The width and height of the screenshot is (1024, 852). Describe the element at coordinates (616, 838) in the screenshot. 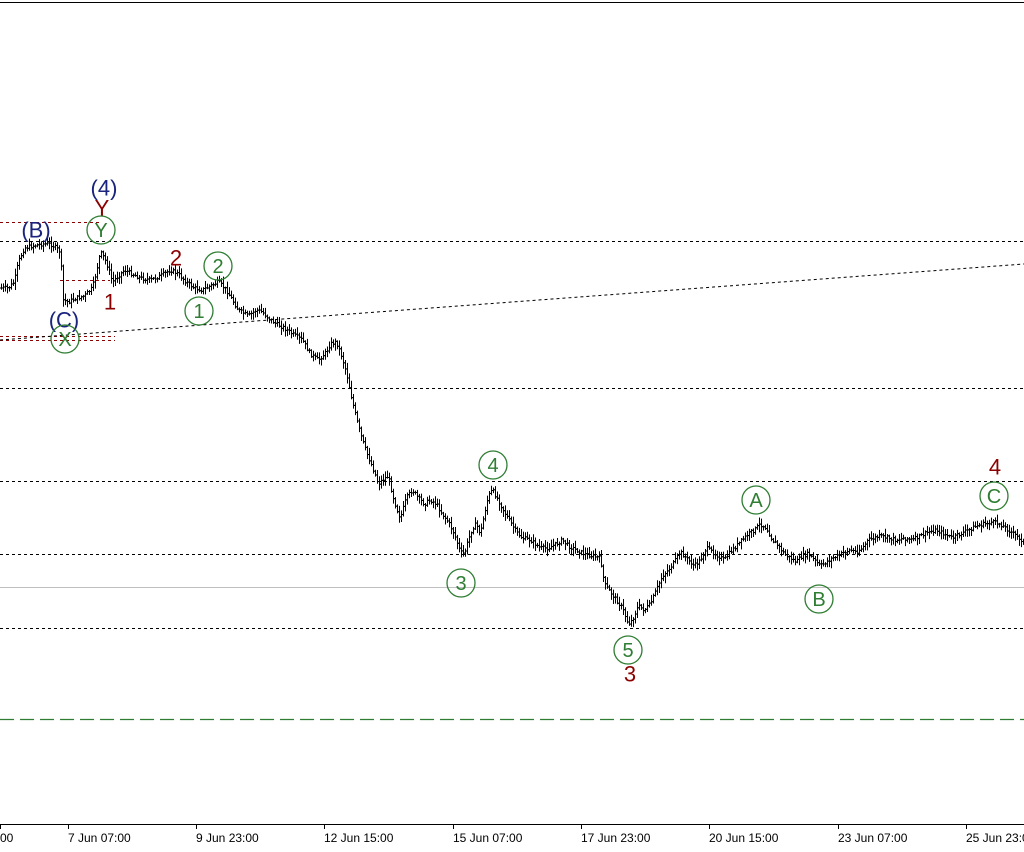

I see `x-tick-label-5: 17 Jun 23:00` at that location.